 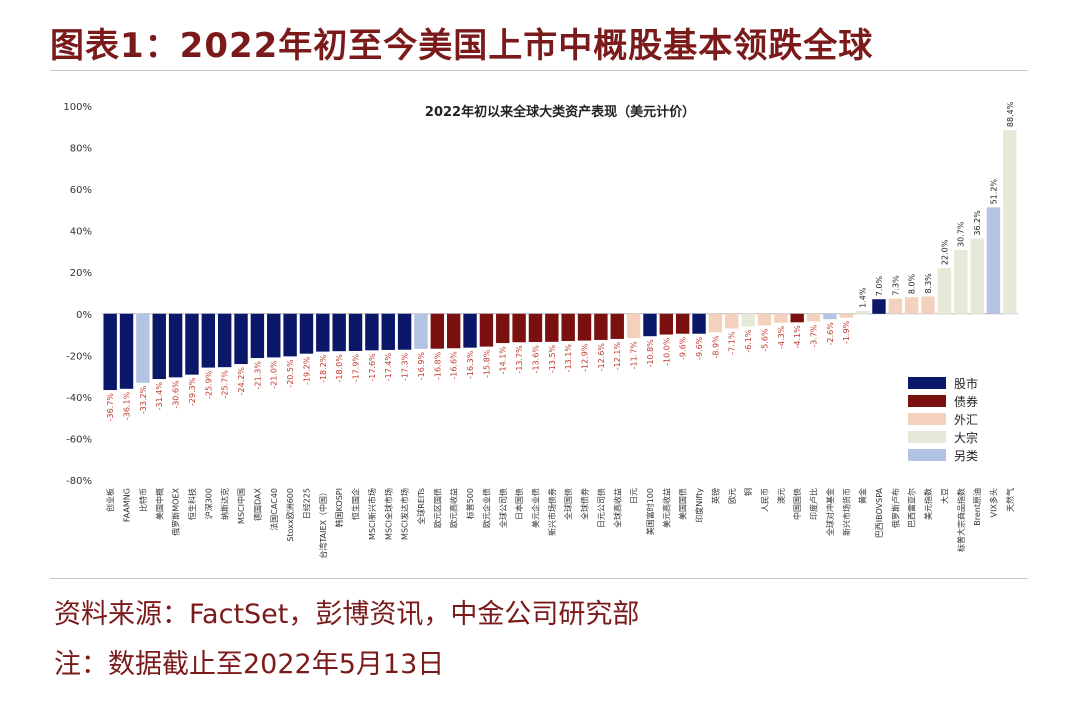 I want to click on bar-value-label: -11.7%, so click(x=634, y=355).